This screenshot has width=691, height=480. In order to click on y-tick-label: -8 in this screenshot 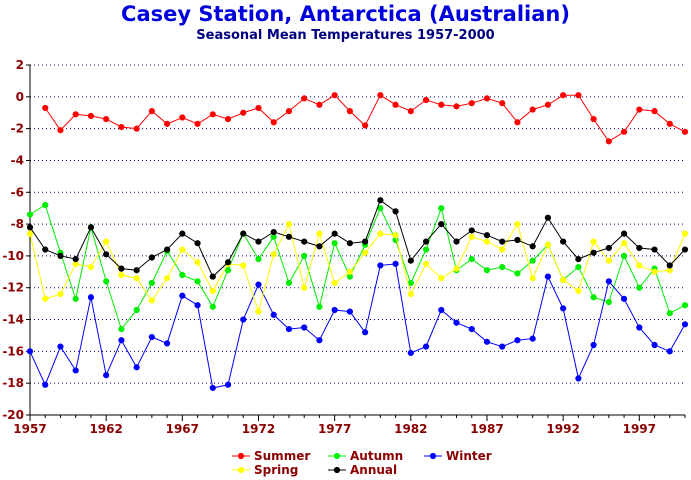, I will do `click(17, 224)`.